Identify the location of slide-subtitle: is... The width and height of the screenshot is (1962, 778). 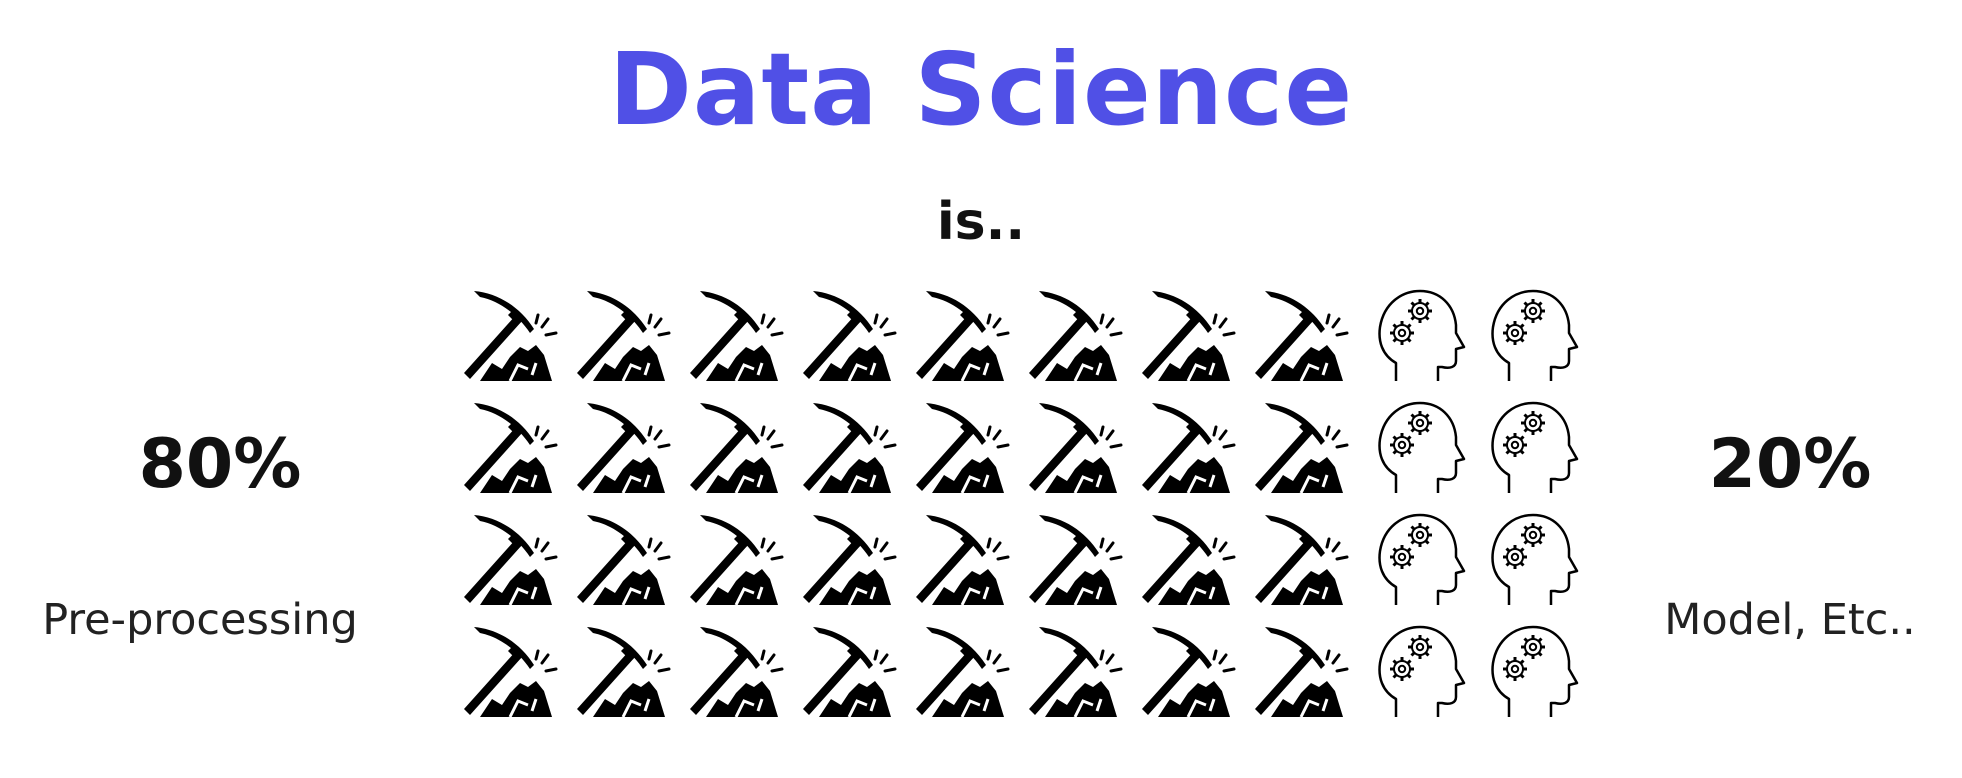
(981, 222).